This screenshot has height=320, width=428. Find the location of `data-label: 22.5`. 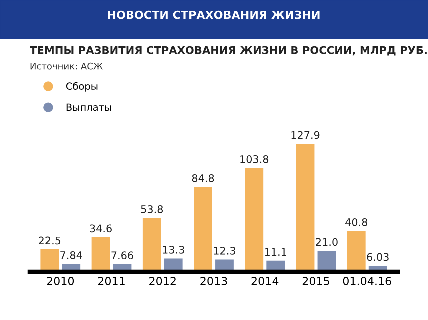

data-label: 22.5 is located at coordinates (50, 240).